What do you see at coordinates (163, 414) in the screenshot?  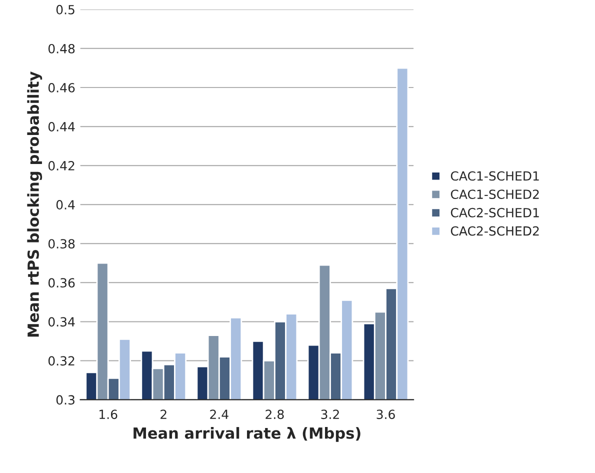 I see `x-tick-label: 2` at bounding box center [163, 414].